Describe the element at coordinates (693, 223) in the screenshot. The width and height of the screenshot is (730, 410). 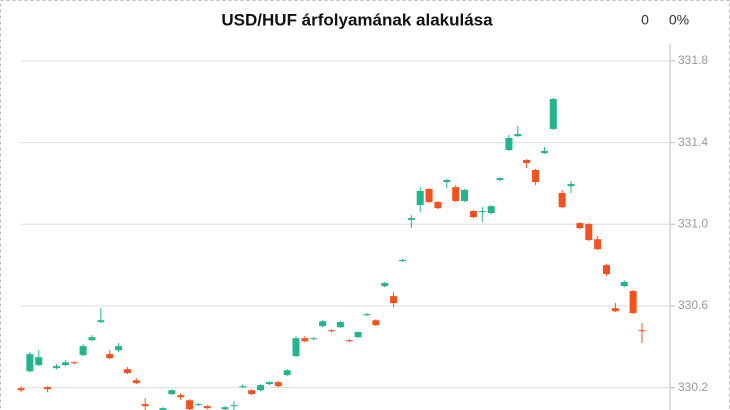
I see `y-tick-label: 331.0` at that location.